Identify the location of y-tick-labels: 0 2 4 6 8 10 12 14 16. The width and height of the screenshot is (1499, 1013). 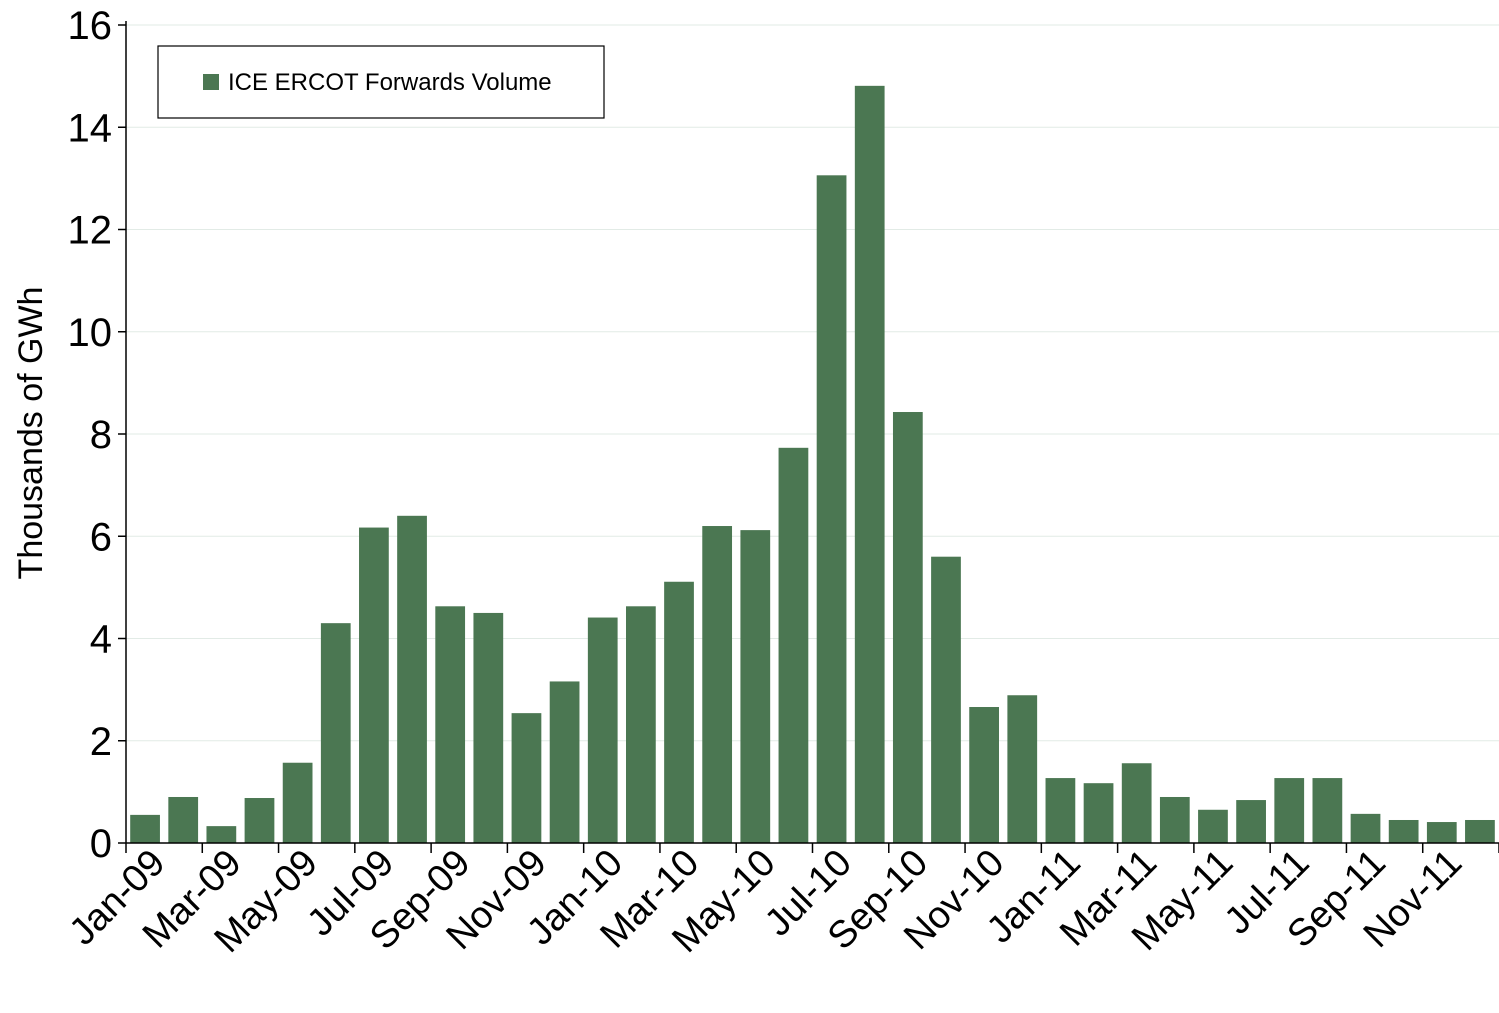
(90, 435).